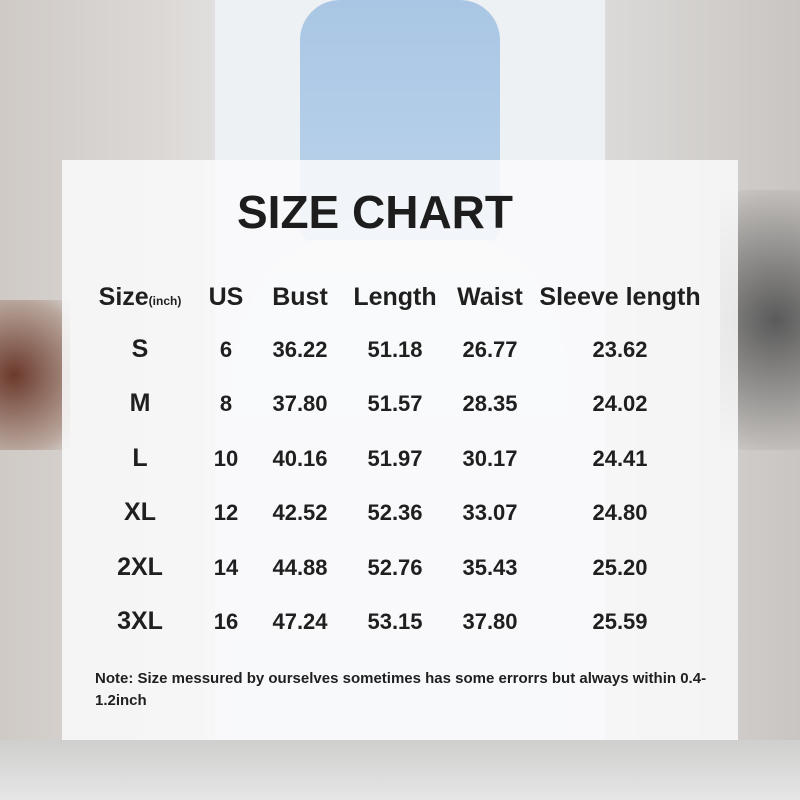 This screenshot has width=800, height=800. What do you see at coordinates (140, 566) in the screenshot?
I see `cell-size: 2XL` at bounding box center [140, 566].